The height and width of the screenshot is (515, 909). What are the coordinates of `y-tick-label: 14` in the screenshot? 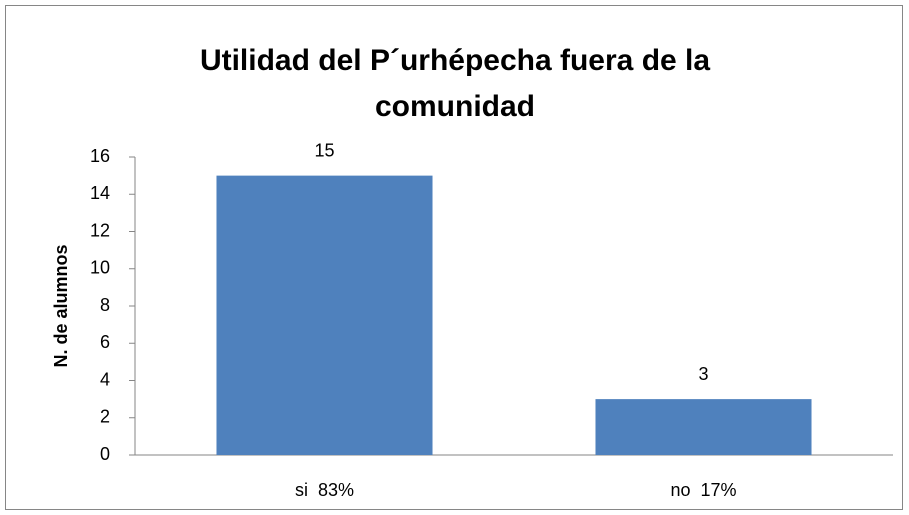 It's located at (100, 193).